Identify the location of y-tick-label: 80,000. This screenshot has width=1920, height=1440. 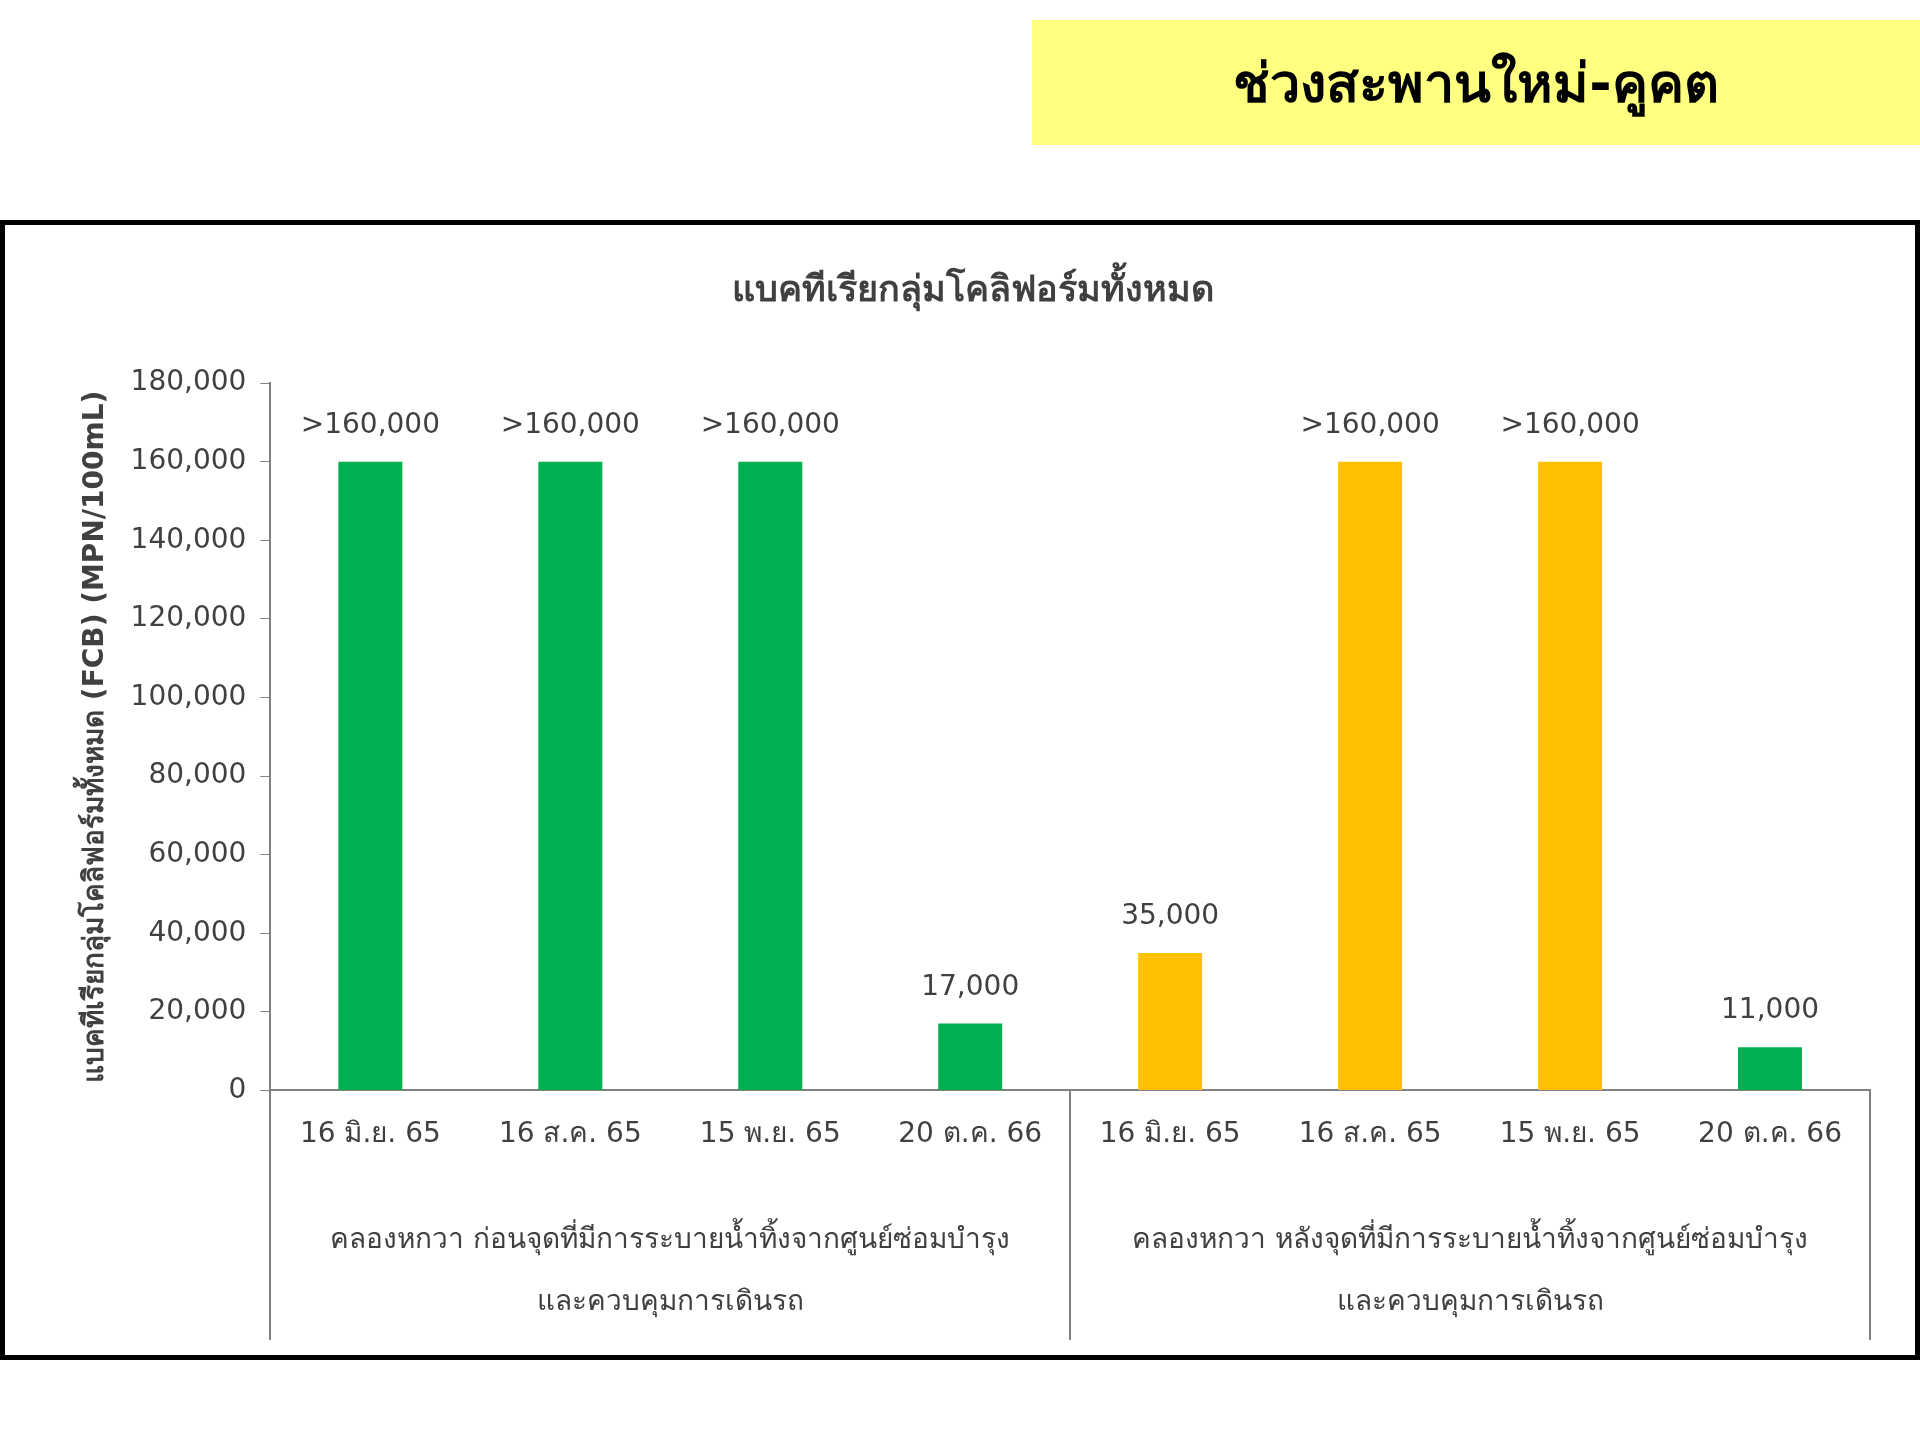
(197, 774).